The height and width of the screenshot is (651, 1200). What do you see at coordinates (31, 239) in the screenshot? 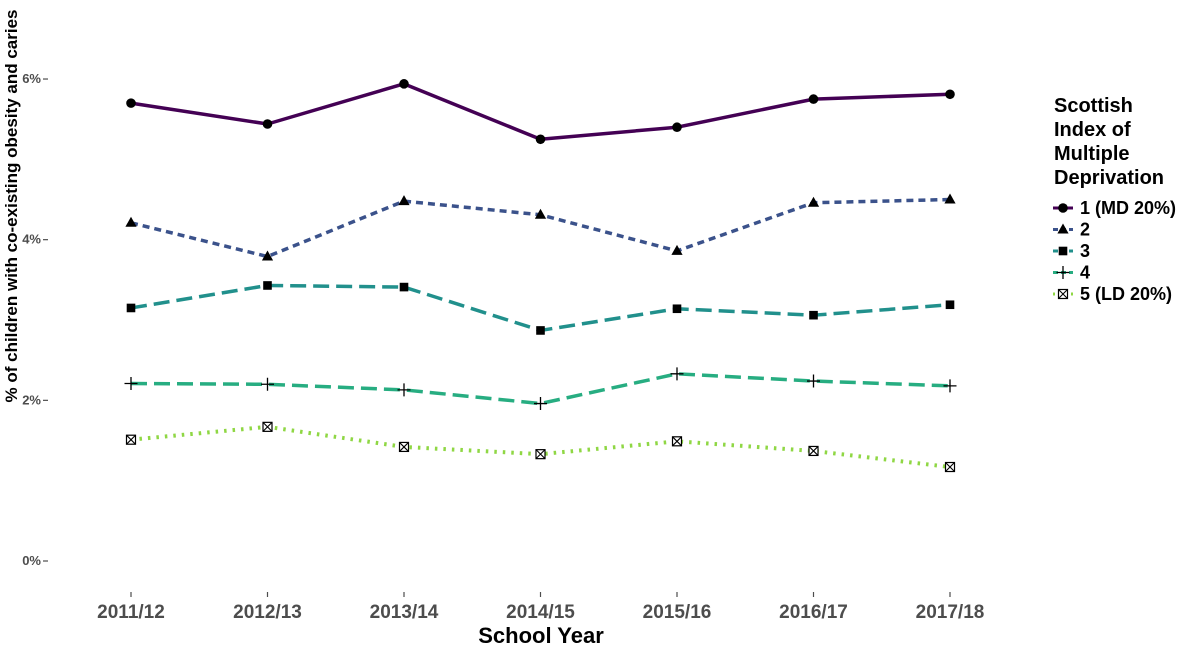
I see `y-tick-label: 4%` at bounding box center [31, 239].